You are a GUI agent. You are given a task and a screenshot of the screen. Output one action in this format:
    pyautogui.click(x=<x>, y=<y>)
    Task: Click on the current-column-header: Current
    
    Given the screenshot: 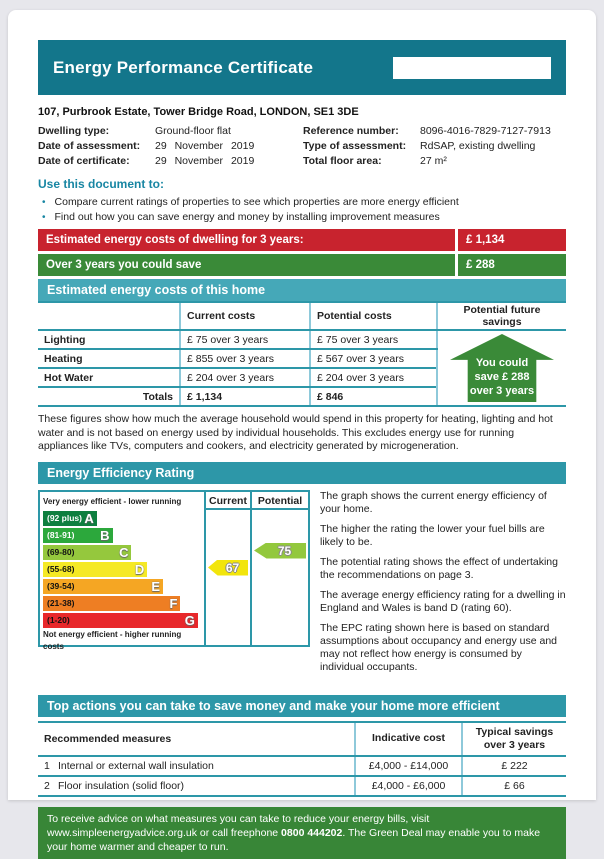 What is the action you would take?
    pyautogui.click(x=228, y=501)
    